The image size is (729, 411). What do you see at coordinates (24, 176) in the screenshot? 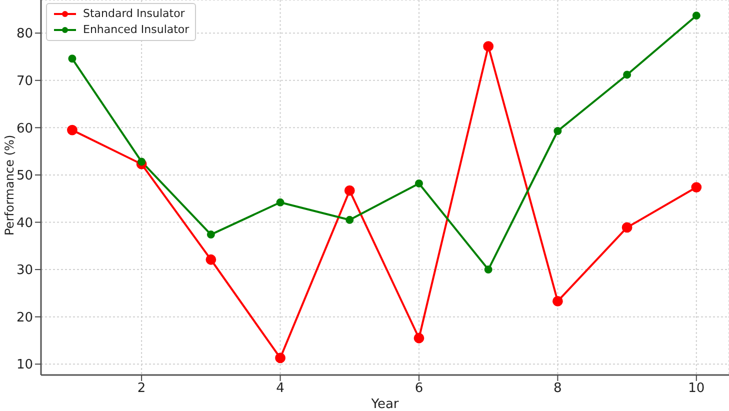
I see `y-tick-label: 50` at bounding box center [24, 176].